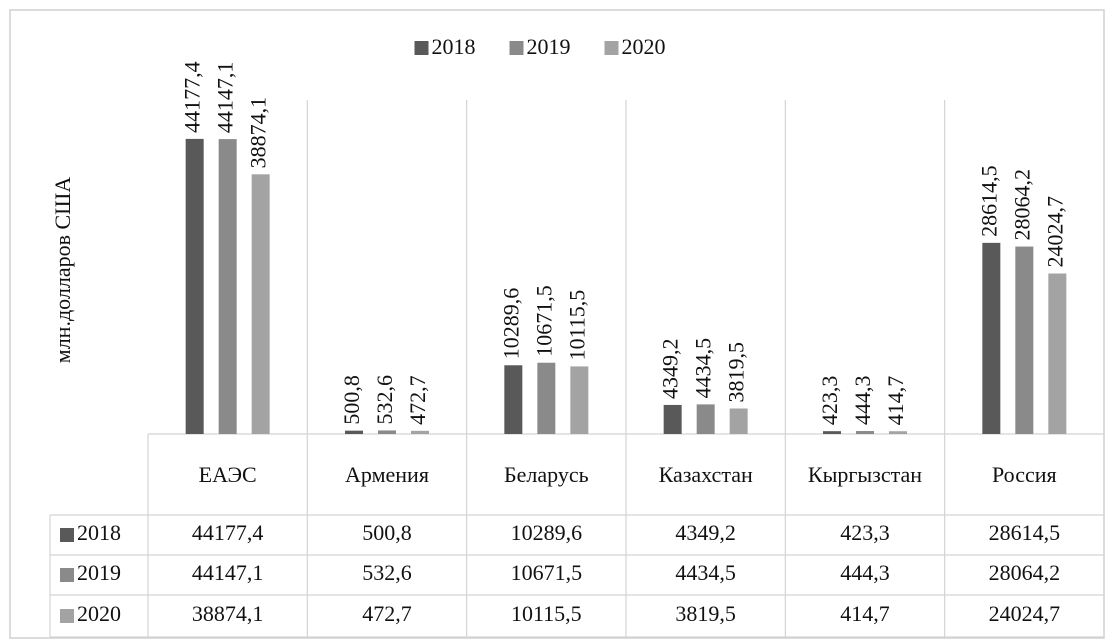 Image resolution: width=1115 pixels, height=644 pixels. I want to click on x-tick-label: Кыргызстан, so click(865, 474).